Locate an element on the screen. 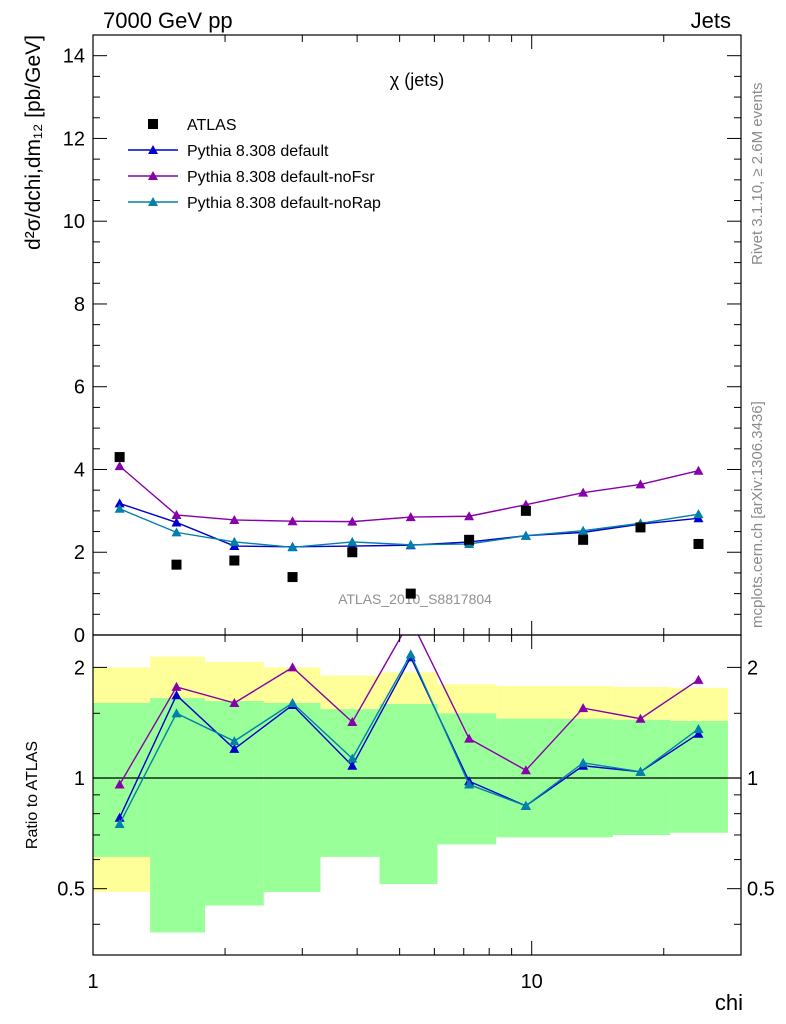  ratio-y-tick-label: 1 is located at coordinates (79, 779).